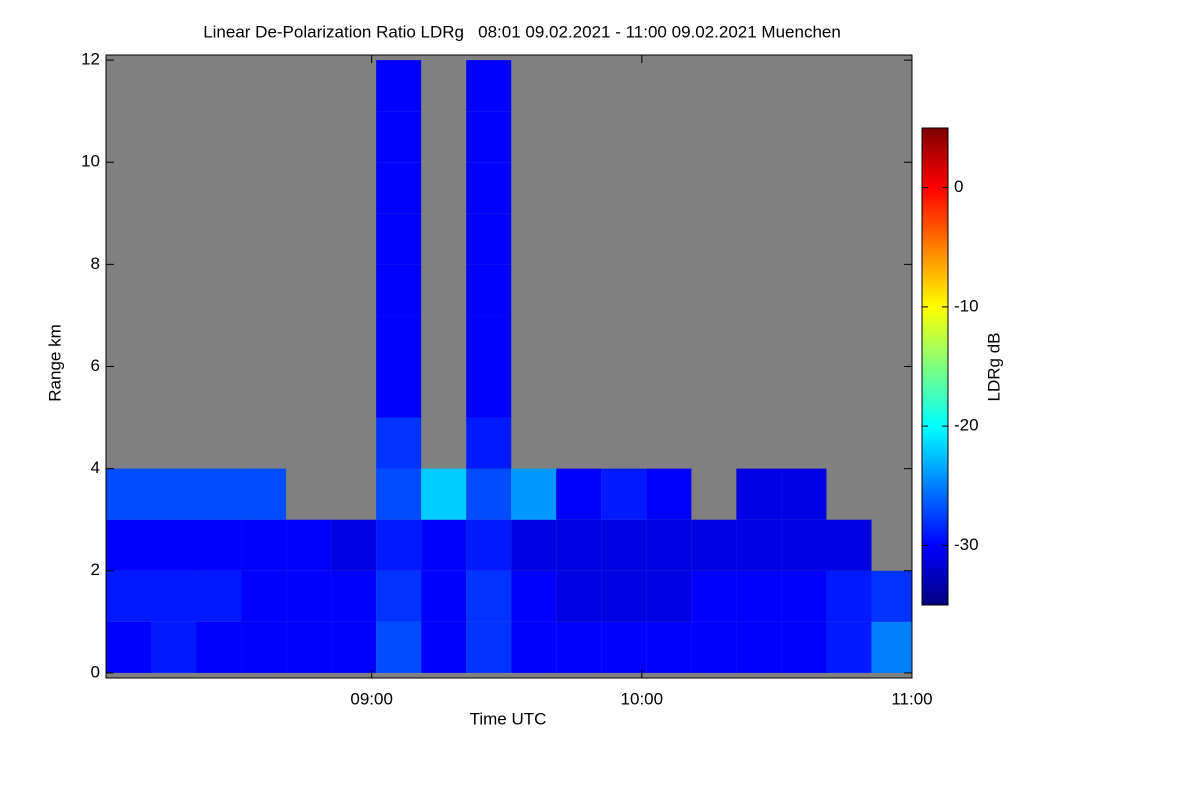 The width and height of the screenshot is (1200, 800). Describe the element at coordinates (966, 305) in the screenshot. I see `colorbar-tick-label: -10` at that location.